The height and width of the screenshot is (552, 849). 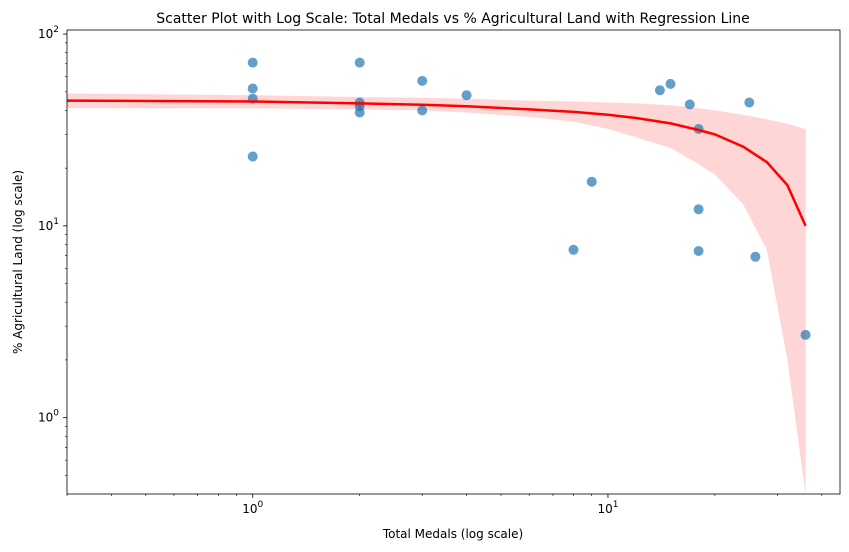 What do you see at coordinates (452, 534) in the screenshot?
I see `x-axis-title: Total Medals (log scale)` at bounding box center [452, 534].